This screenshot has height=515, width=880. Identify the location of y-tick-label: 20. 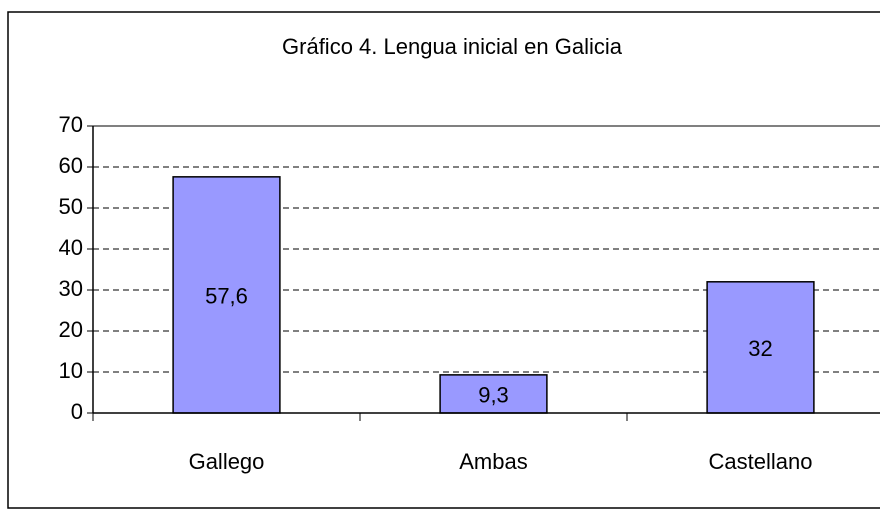
(71, 329).